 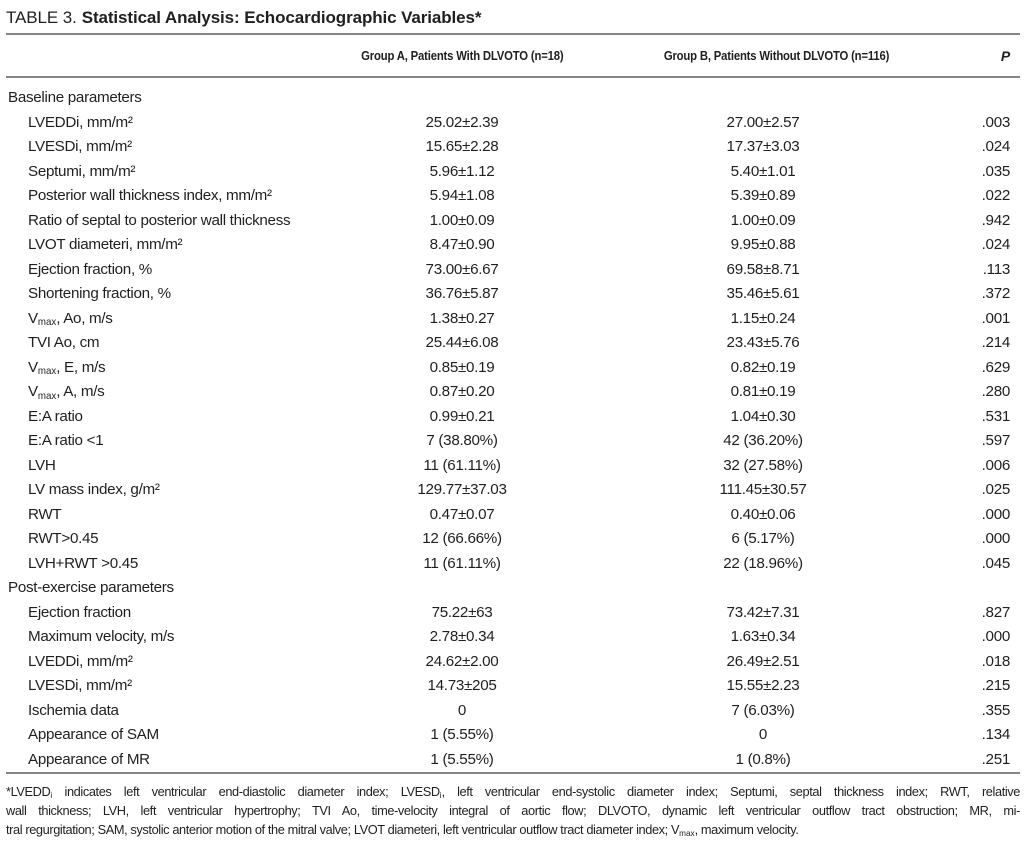 I want to click on table-row: LVH 11 (61.11%) 32 (27.58%) .006, so click(x=513, y=466).